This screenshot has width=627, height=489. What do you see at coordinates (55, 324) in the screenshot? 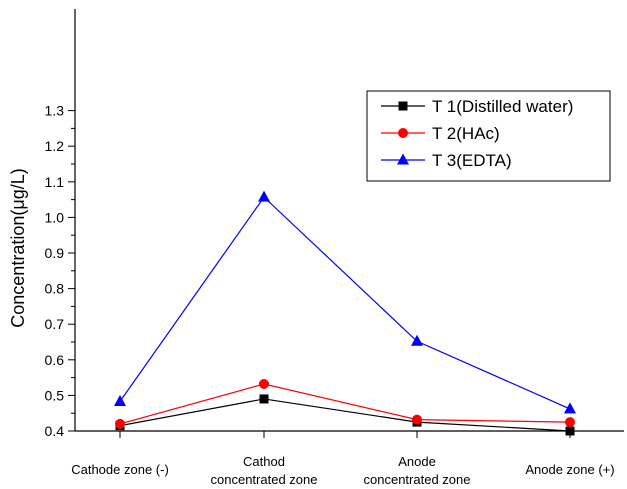
I see `y-tick-label: 0.7` at bounding box center [55, 324].